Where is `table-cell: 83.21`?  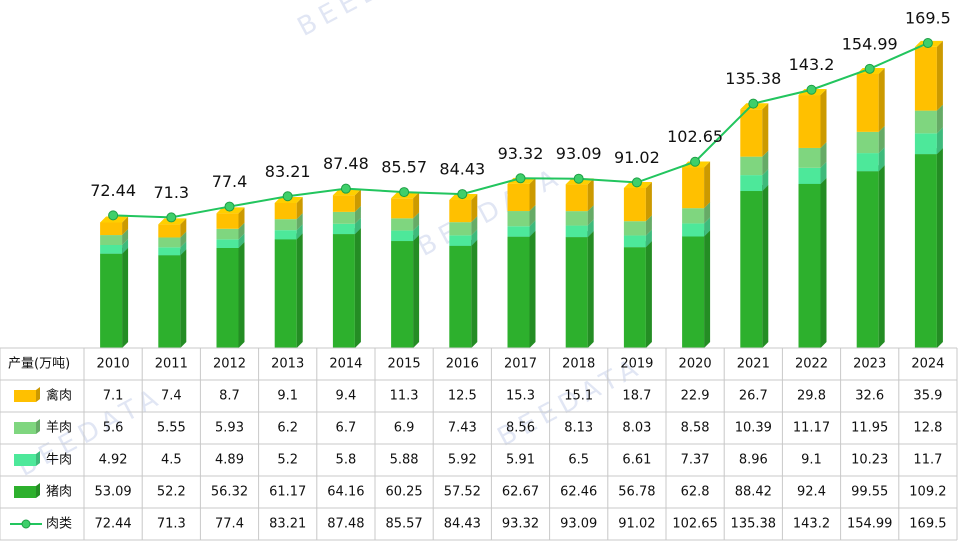
table-cell: 83.21 is located at coordinates (287, 524).